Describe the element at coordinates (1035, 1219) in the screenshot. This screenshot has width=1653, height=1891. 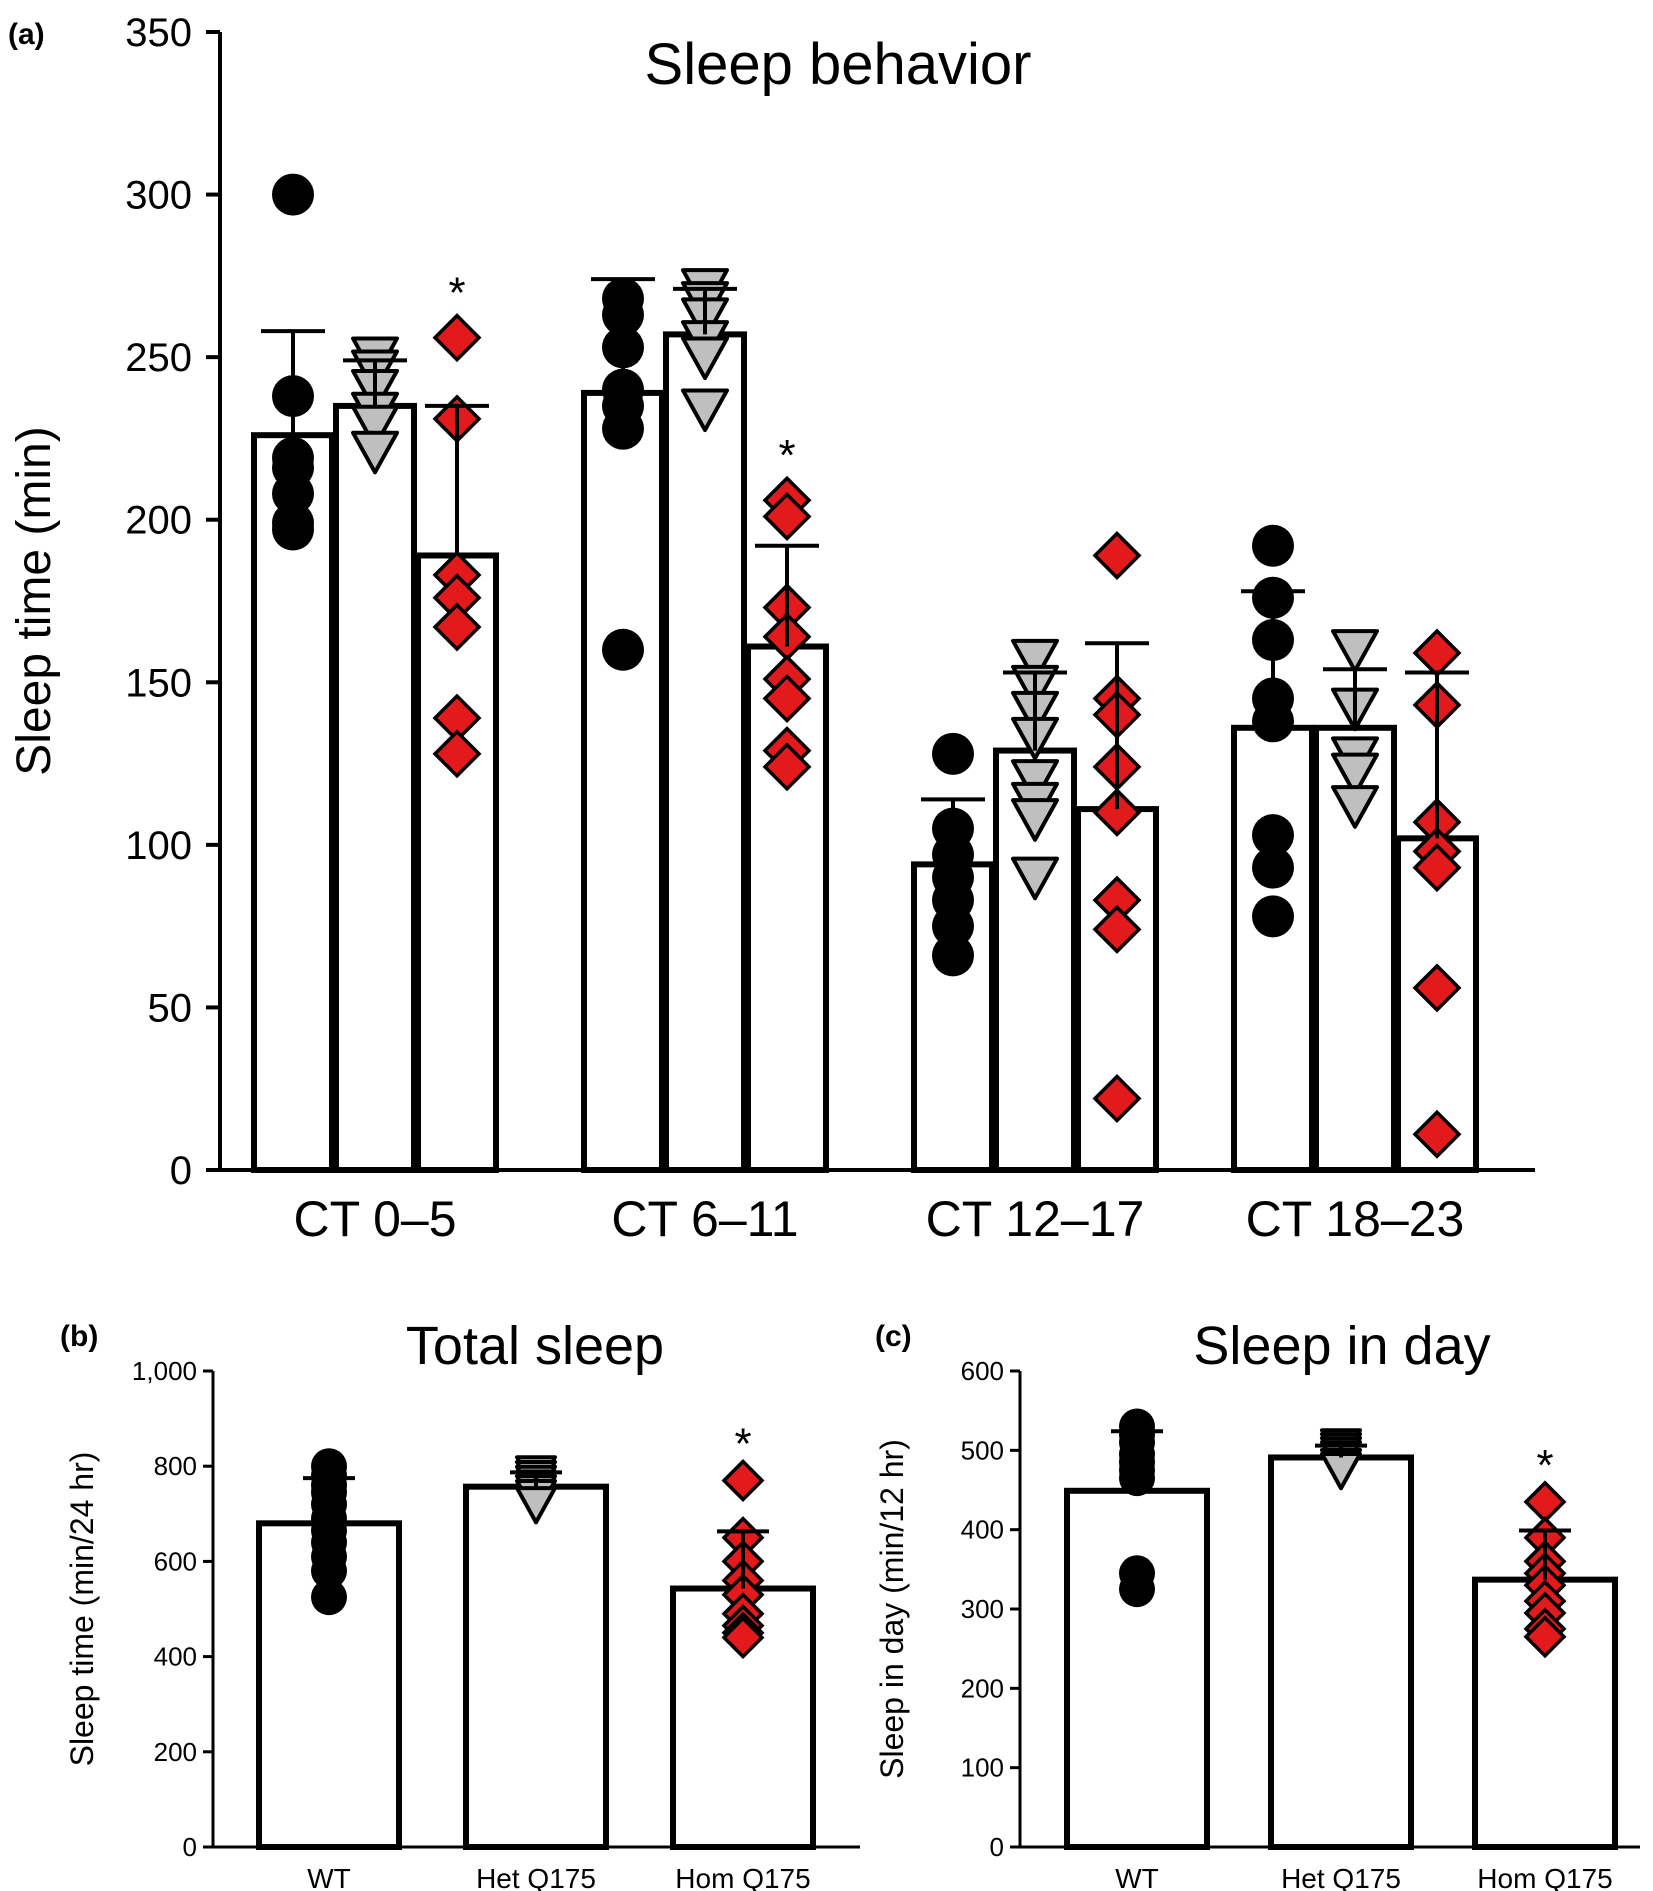
I see `x-tick-label: CT 12–17` at that location.